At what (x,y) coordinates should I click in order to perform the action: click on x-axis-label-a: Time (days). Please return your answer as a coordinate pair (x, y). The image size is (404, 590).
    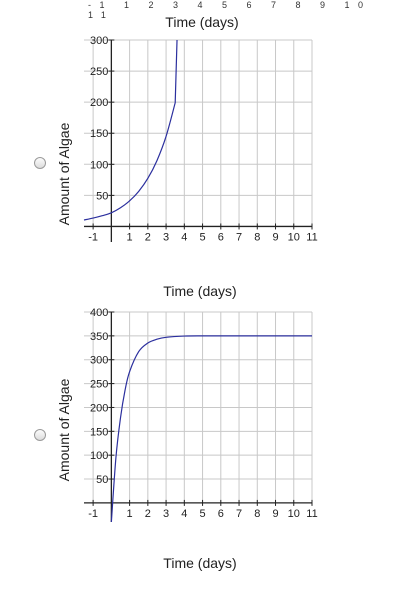
    Looking at the image, I should click on (200, 291).